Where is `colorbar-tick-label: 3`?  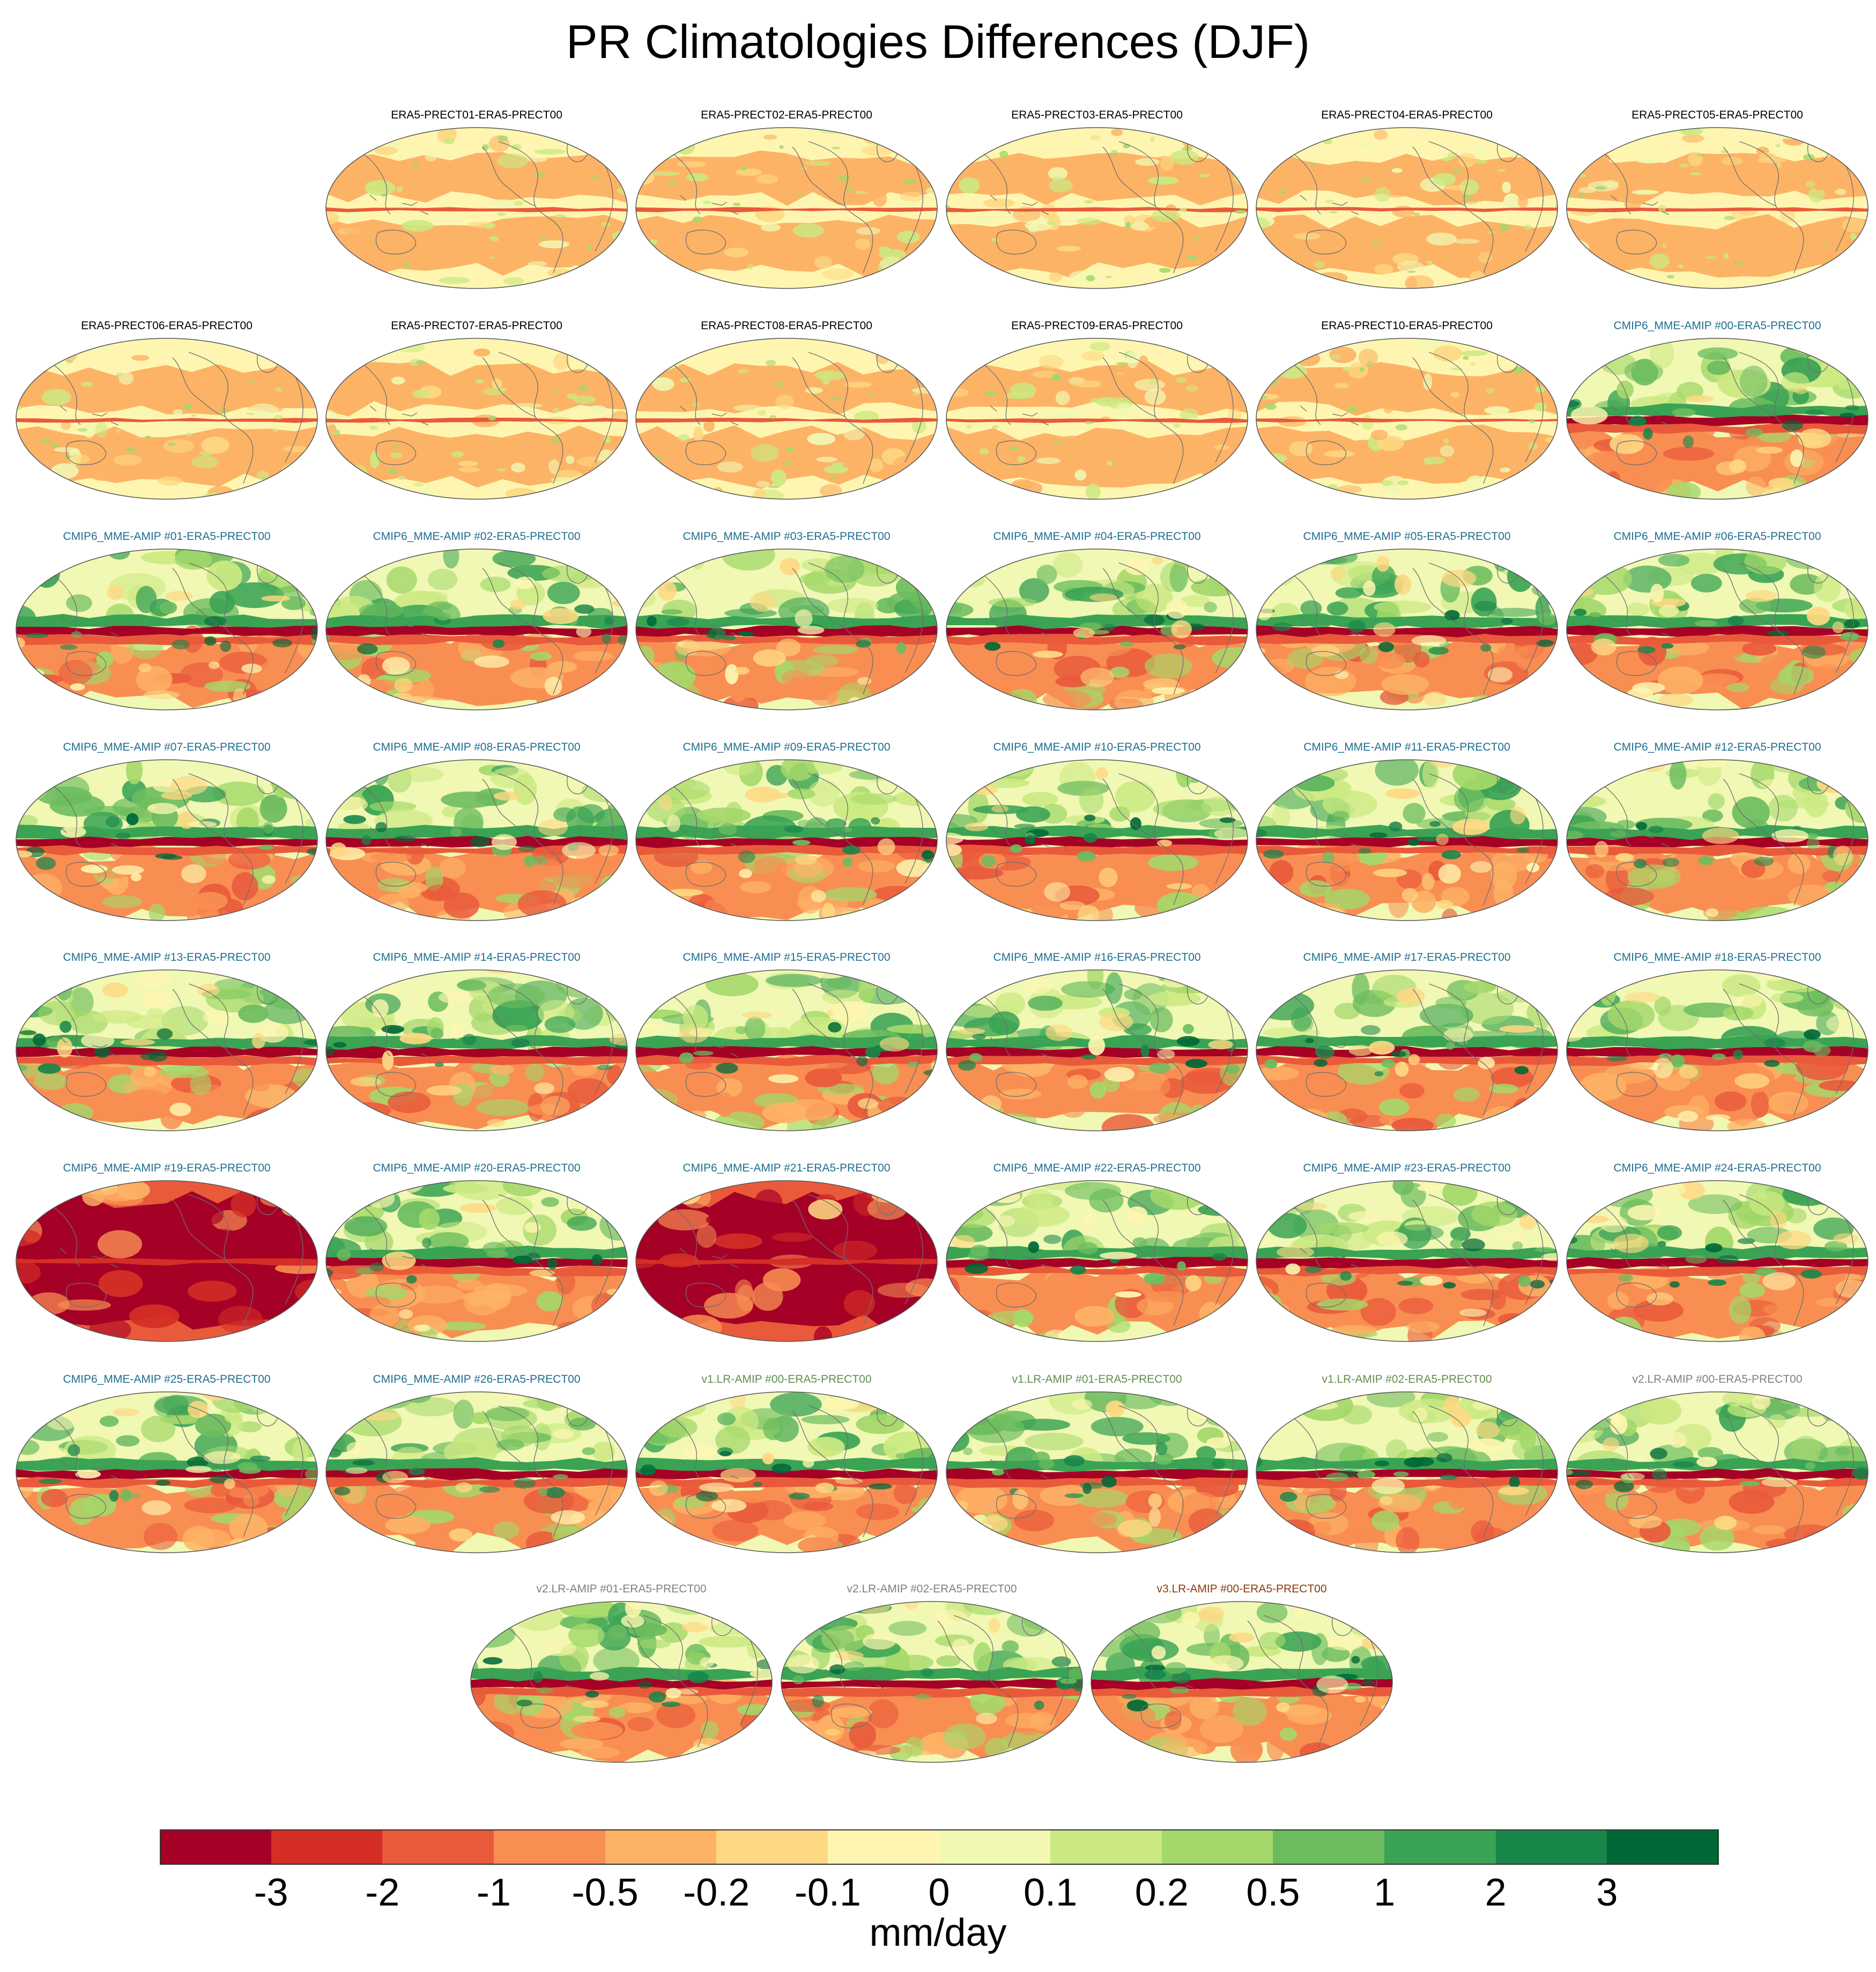
colorbar-tick-label: 3 is located at coordinates (1607, 1893).